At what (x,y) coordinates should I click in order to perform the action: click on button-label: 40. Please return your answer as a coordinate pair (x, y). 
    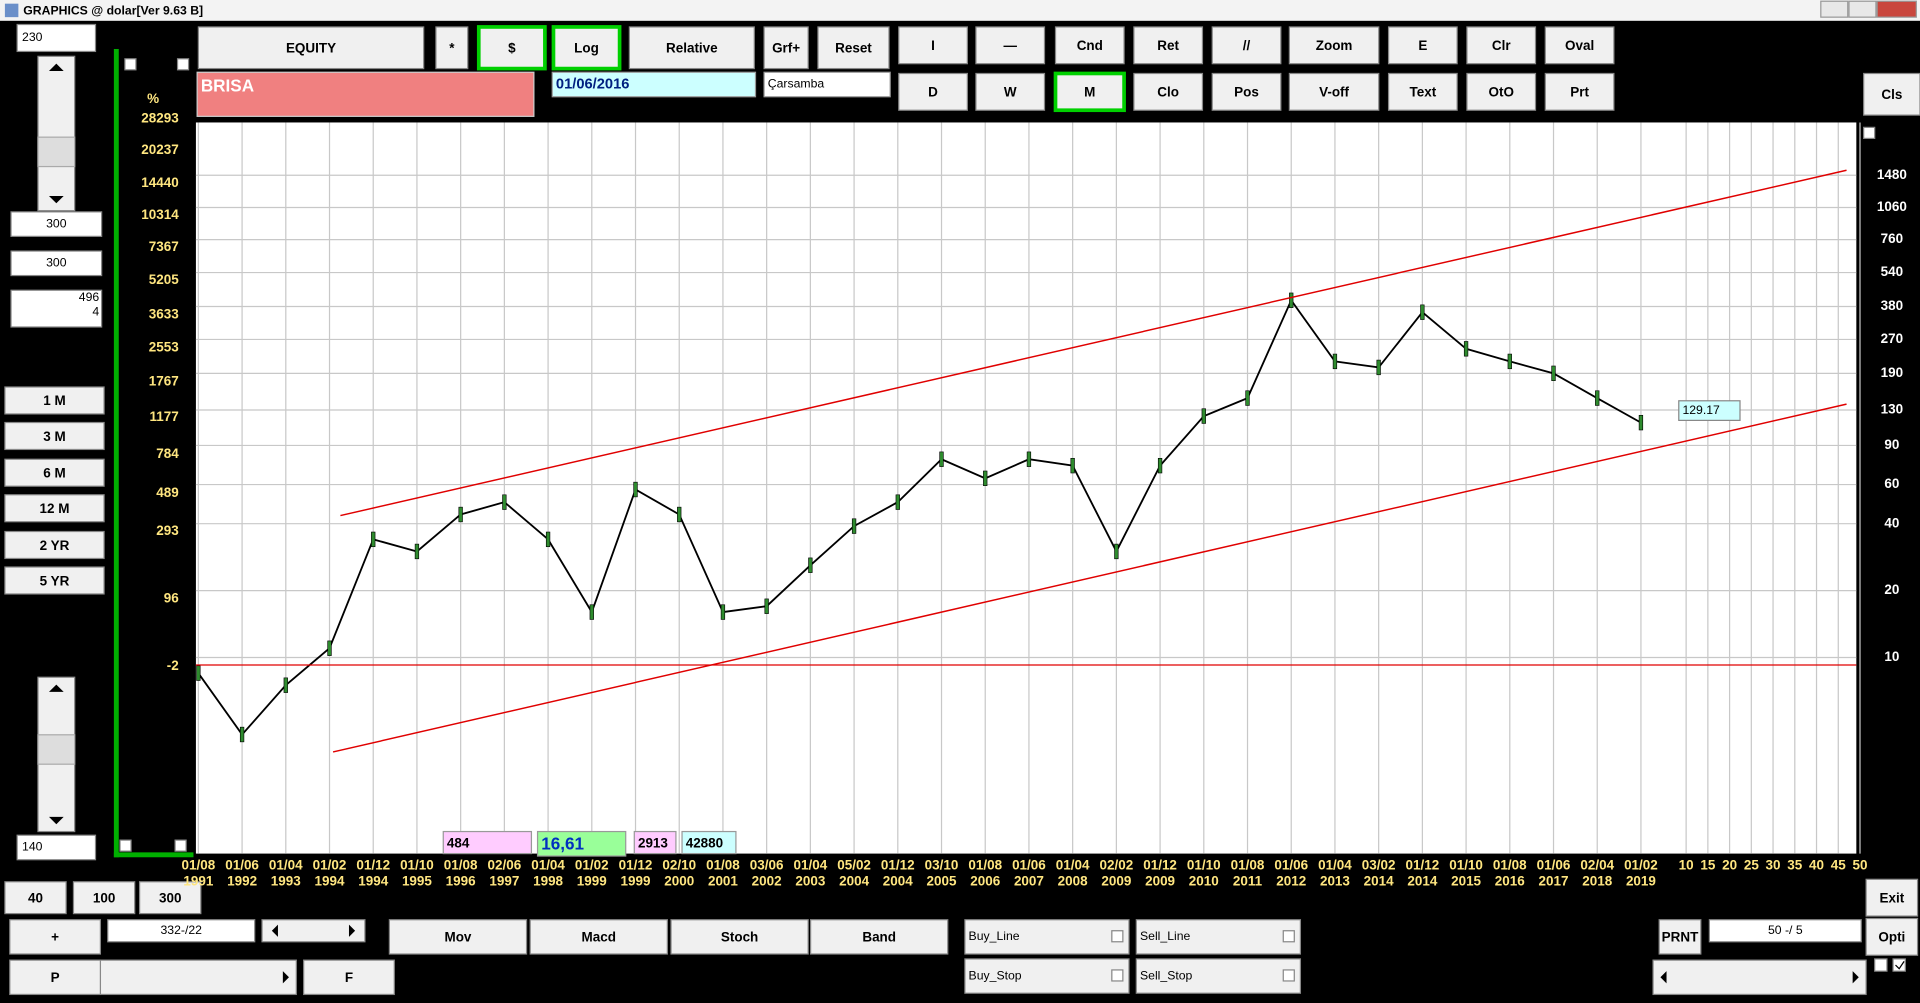
    Looking at the image, I should click on (35, 897).